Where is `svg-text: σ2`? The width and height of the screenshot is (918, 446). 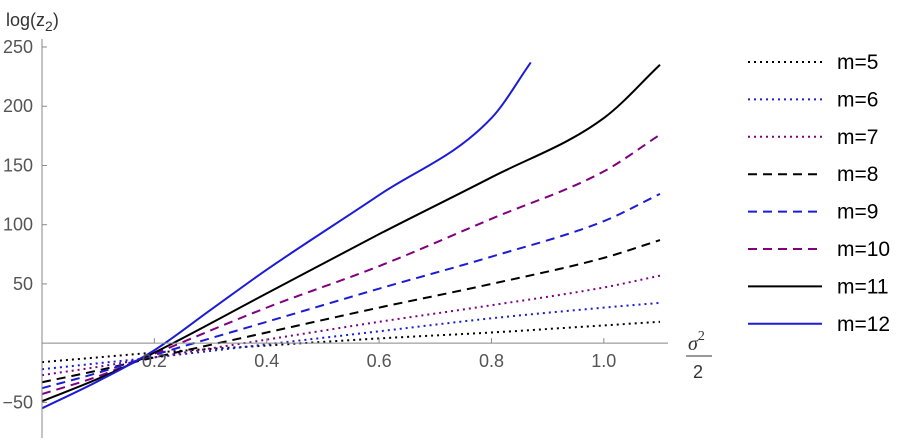
svg-text: σ2 is located at coordinates (696, 342).